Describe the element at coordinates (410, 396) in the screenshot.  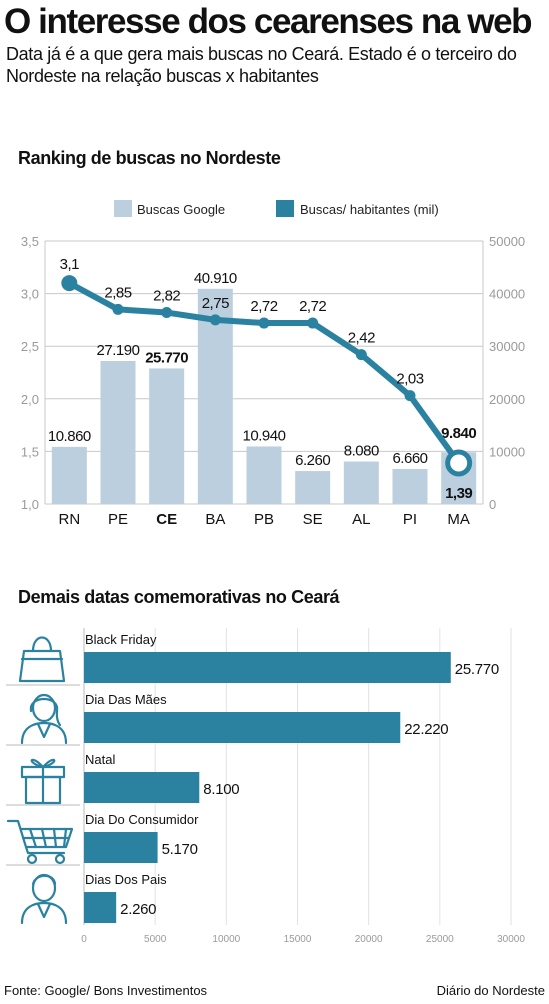
I see `line-point-pi` at that location.